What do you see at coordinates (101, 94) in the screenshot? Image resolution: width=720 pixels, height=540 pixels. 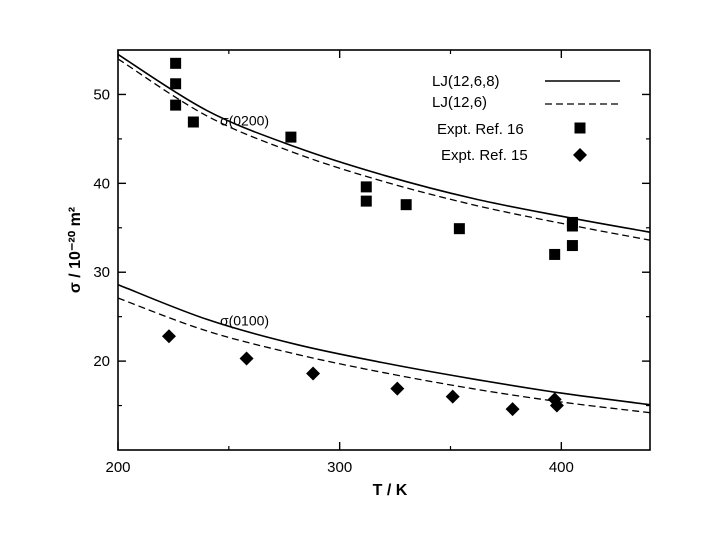 I see `y-tick-label: 50` at bounding box center [101, 94].